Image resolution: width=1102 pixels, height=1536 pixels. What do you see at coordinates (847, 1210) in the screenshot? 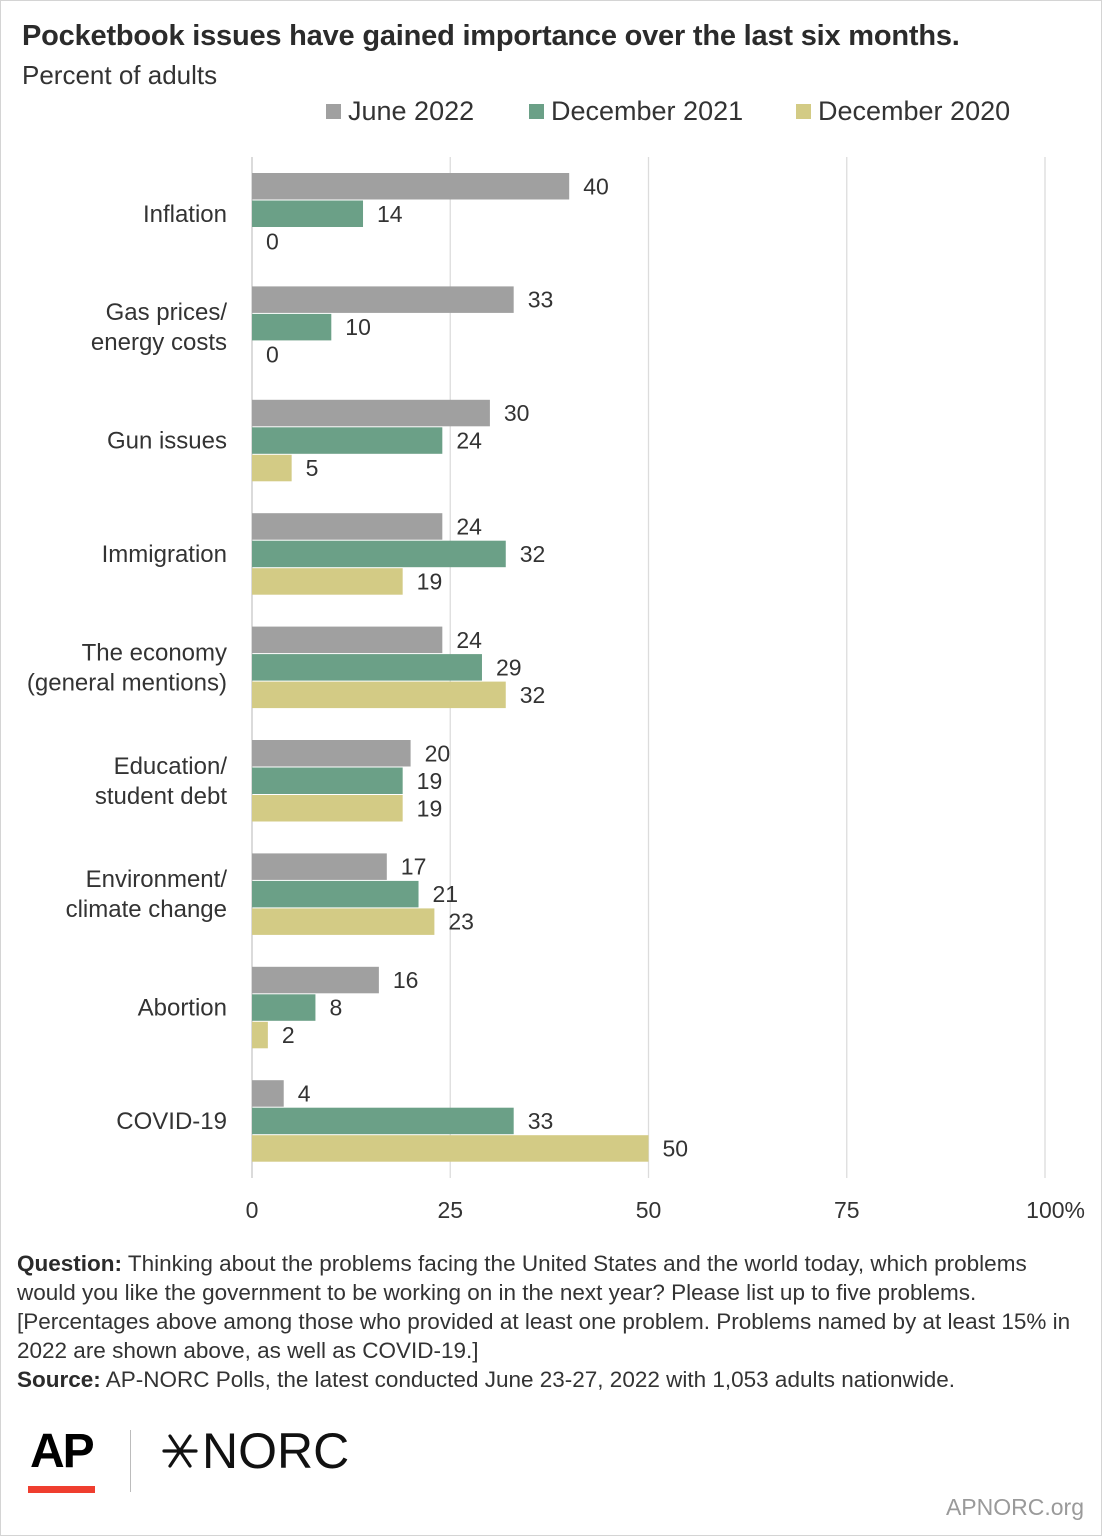
I see `x-tick-label: 75` at bounding box center [847, 1210].